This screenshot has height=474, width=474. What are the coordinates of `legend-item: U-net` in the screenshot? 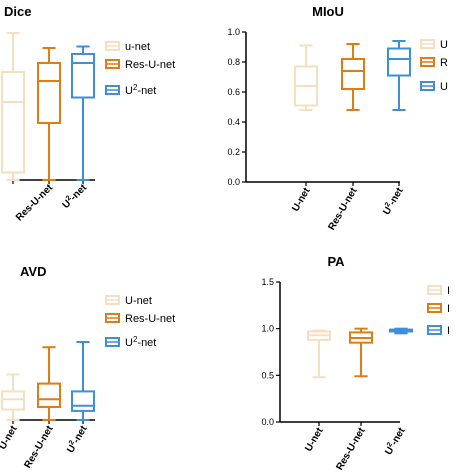 It's located at (128, 301).